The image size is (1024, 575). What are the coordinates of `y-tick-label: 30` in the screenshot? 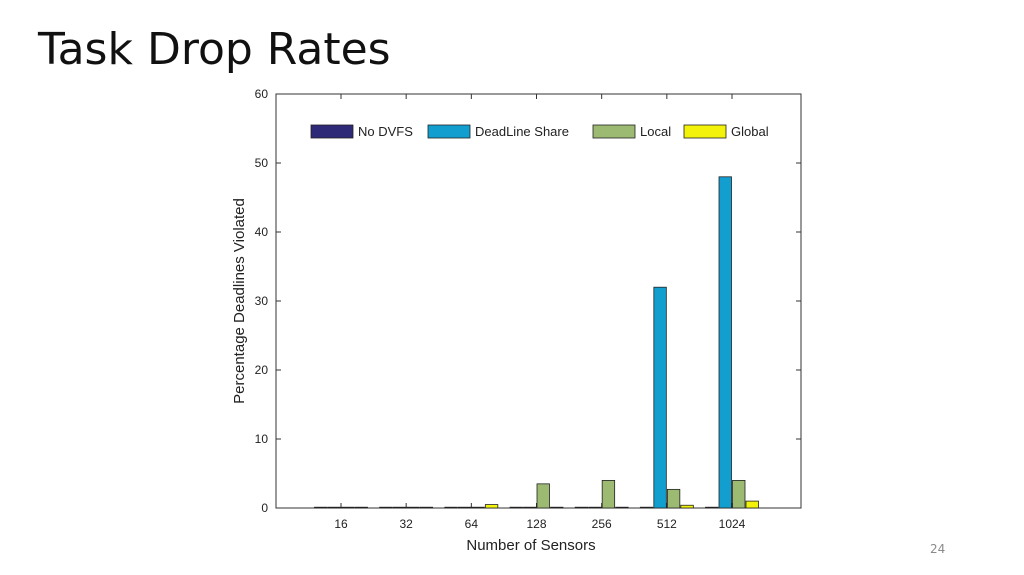 It's located at (262, 301).